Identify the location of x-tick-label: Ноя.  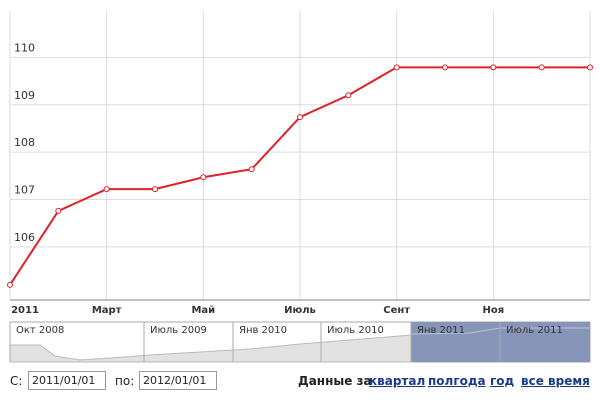
(493, 310).